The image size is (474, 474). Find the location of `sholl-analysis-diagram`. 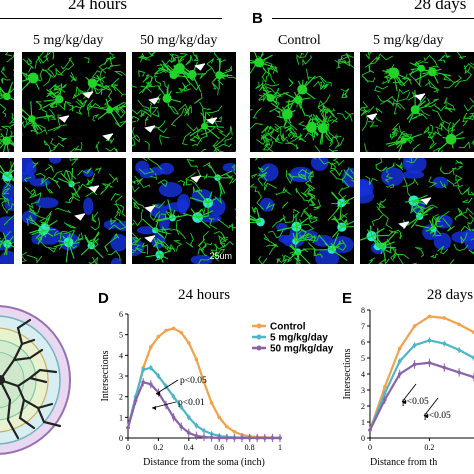

sholl-analysis-diagram is located at coordinates (35, 380).